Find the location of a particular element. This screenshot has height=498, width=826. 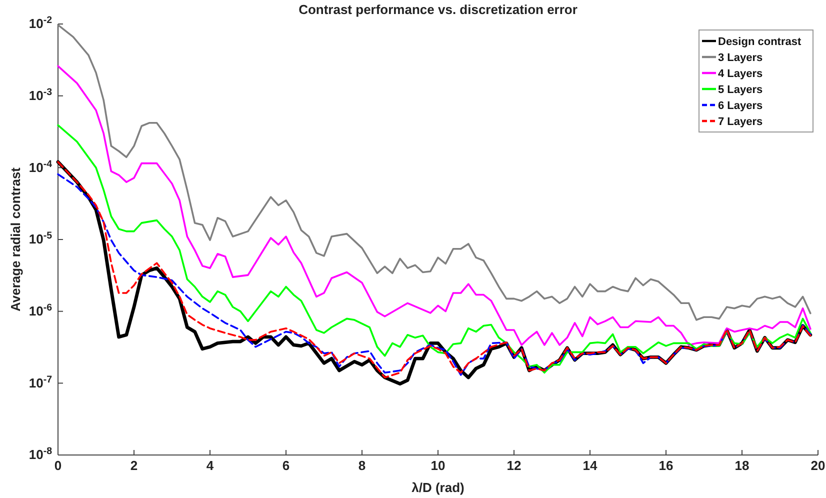

legend-label: Design contrast is located at coordinates (760, 42).